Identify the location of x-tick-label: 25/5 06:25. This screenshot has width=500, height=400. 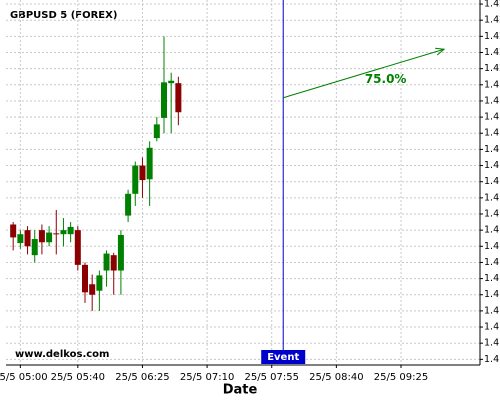
(142, 377).